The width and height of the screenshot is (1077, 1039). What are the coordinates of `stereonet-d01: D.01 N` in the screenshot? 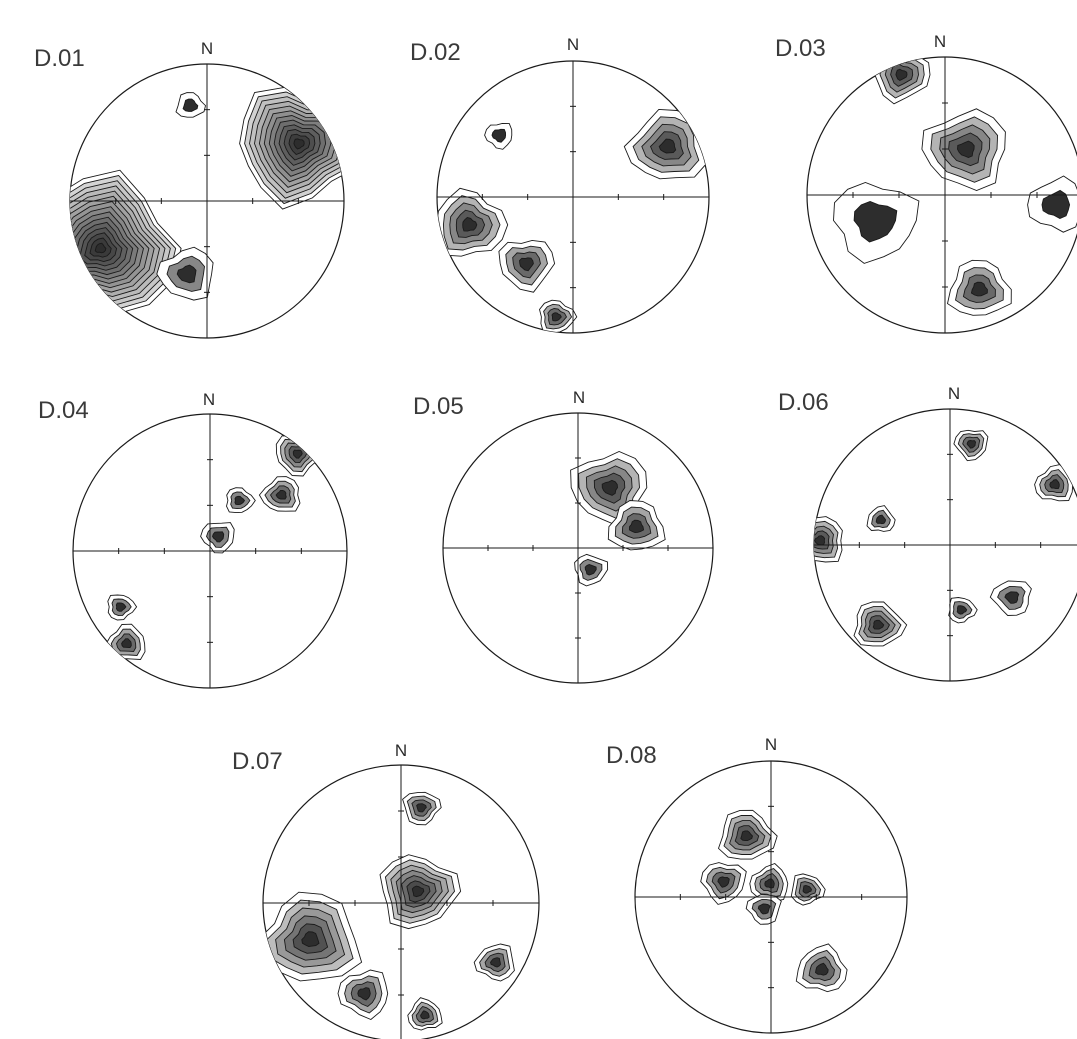 It's located at (189, 189).